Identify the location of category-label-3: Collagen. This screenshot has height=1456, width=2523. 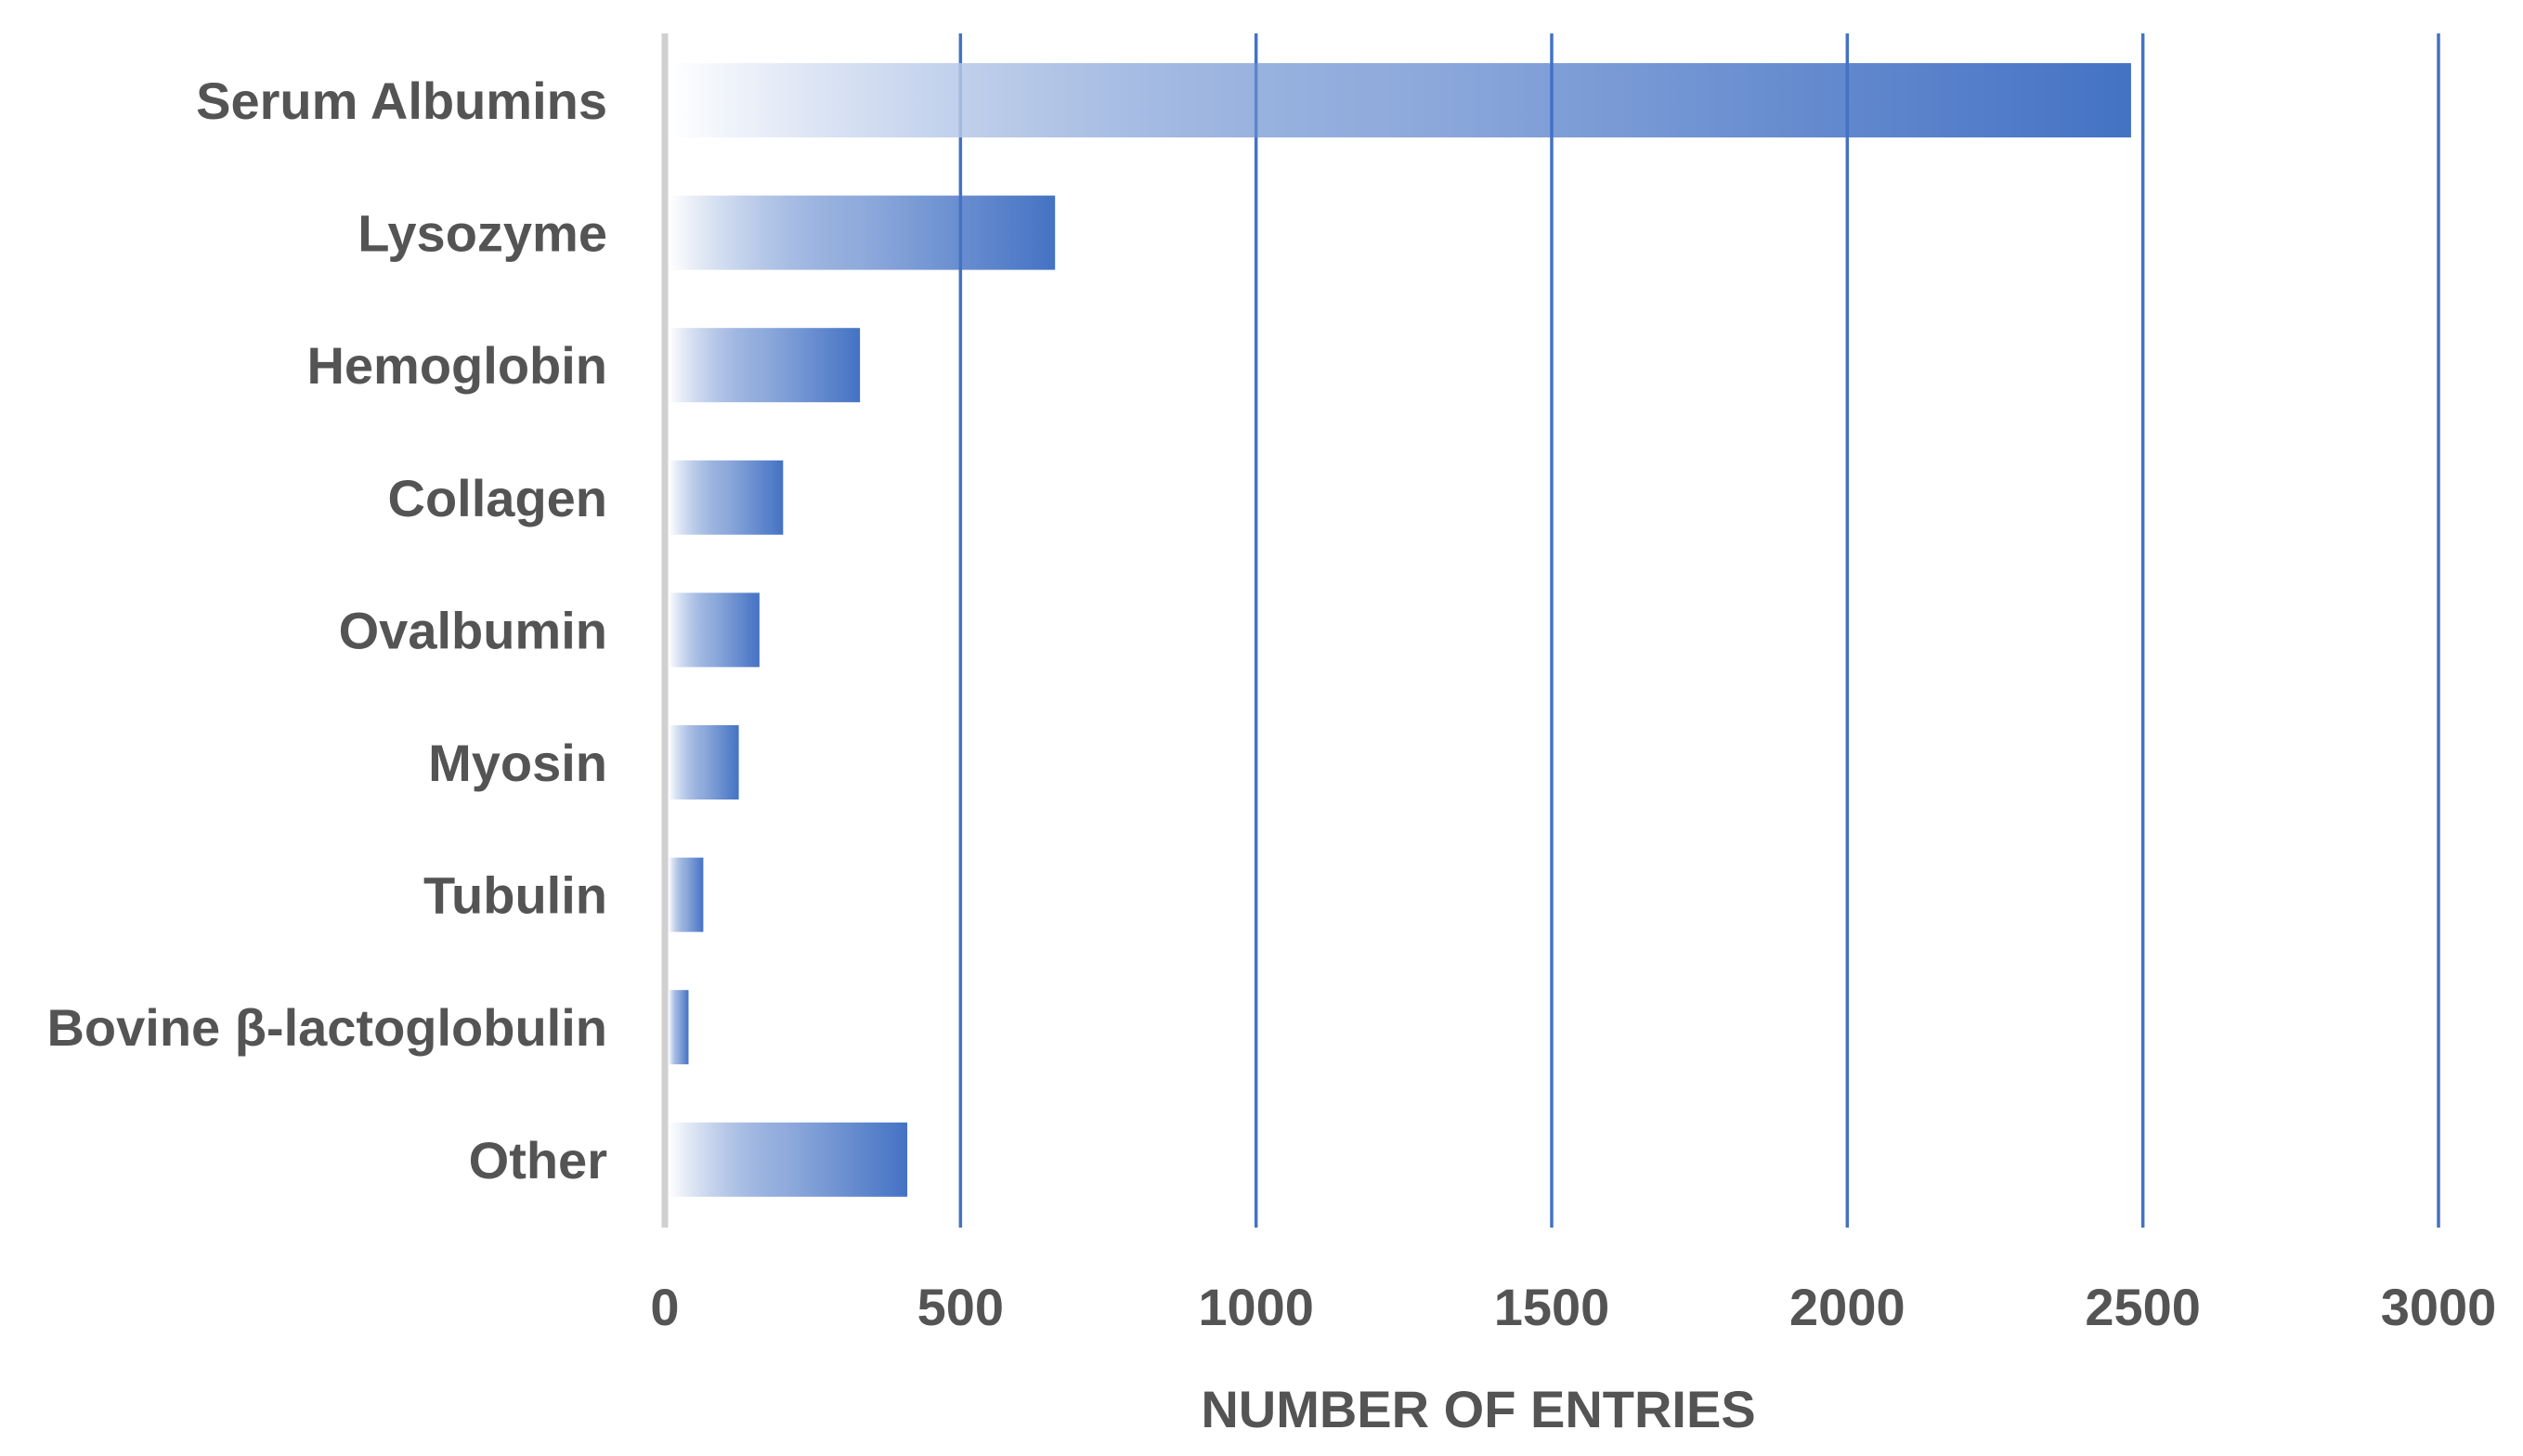
(497, 498).